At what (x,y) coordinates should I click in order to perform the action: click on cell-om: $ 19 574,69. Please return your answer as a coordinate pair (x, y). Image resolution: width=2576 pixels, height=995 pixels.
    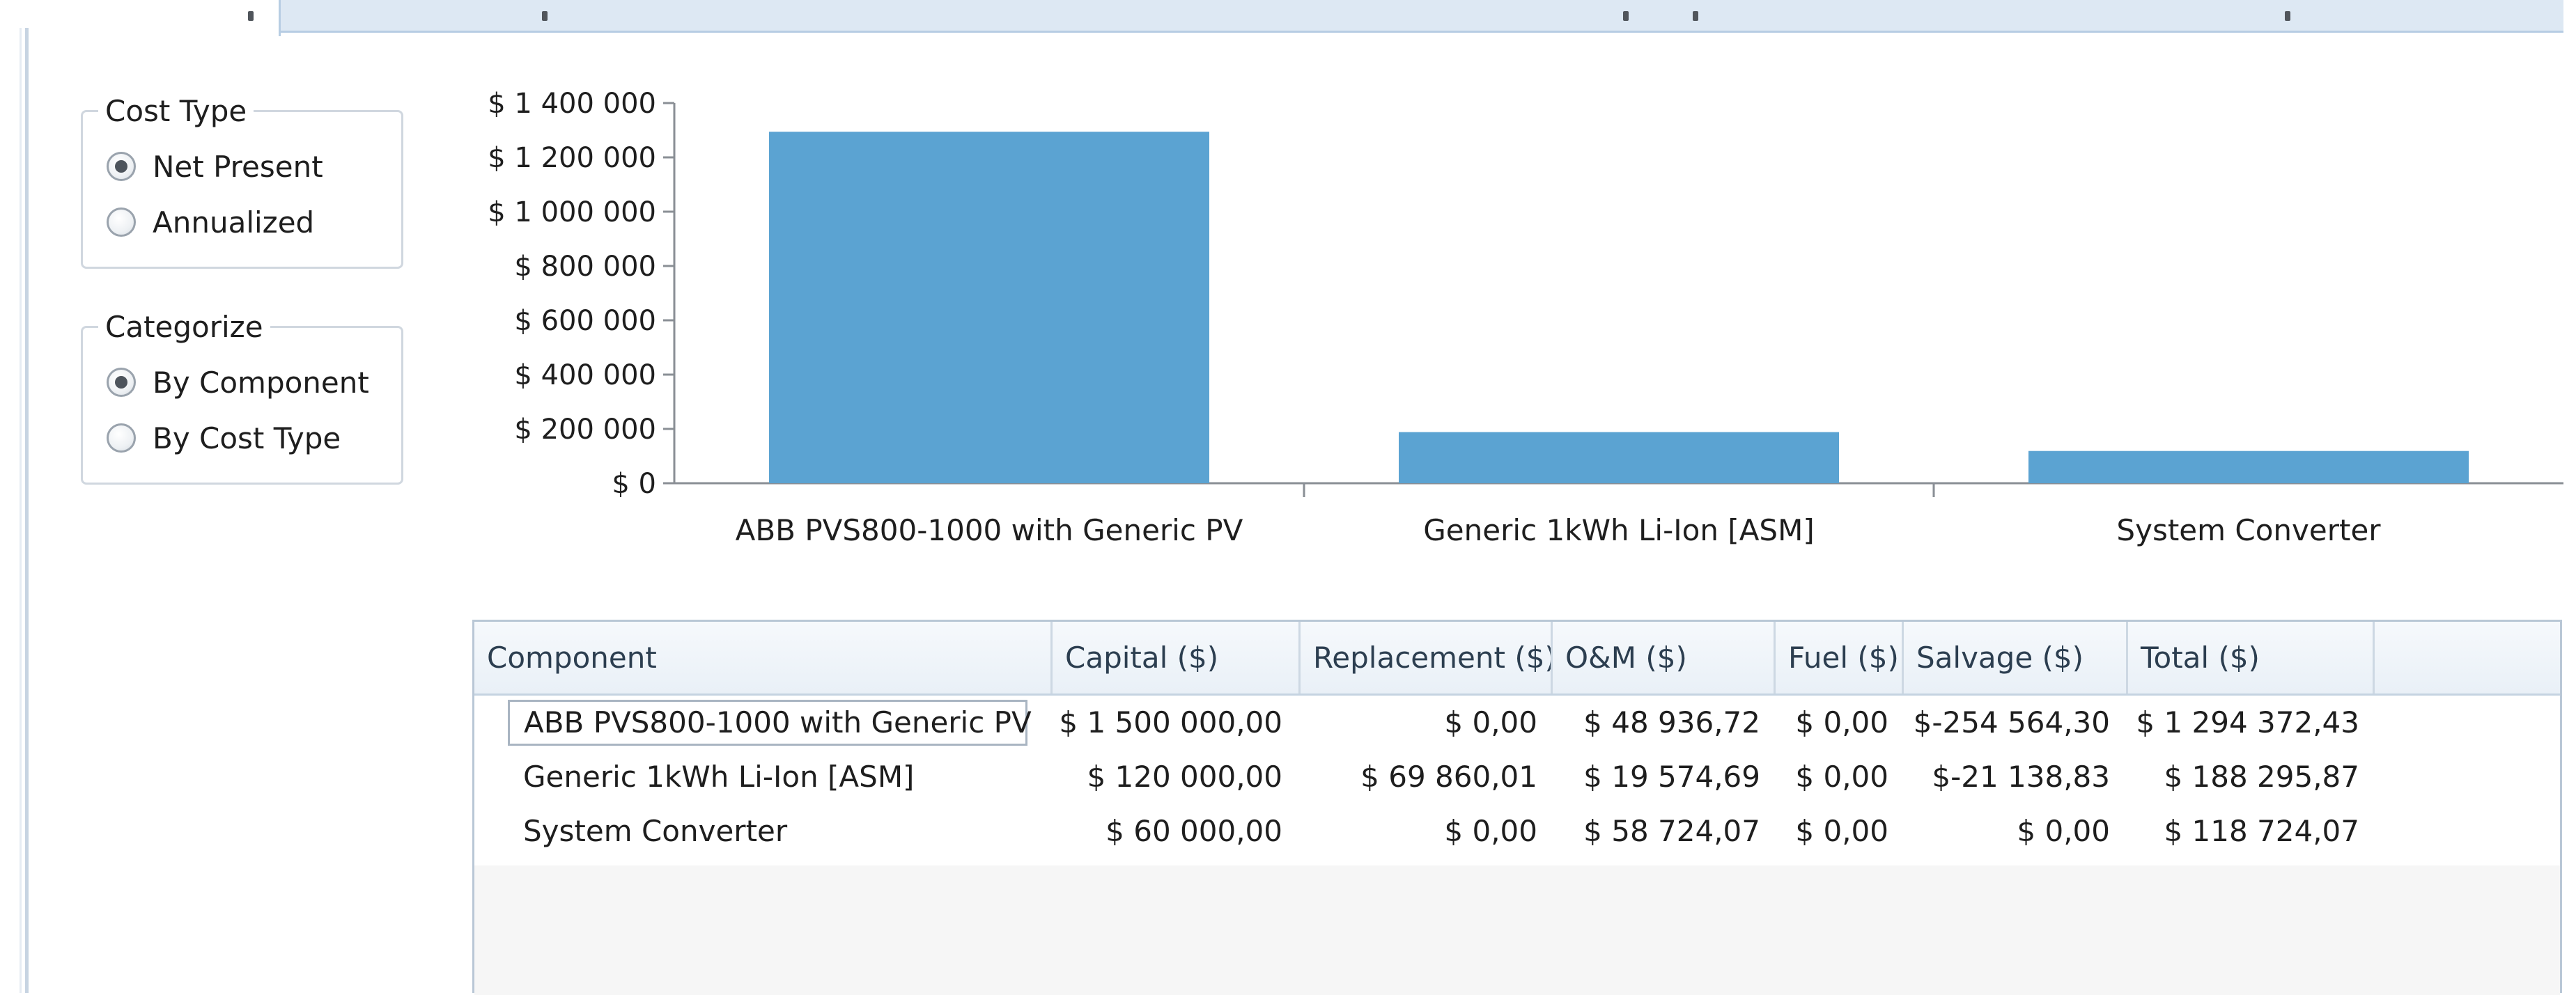
    Looking at the image, I should click on (1671, 777).